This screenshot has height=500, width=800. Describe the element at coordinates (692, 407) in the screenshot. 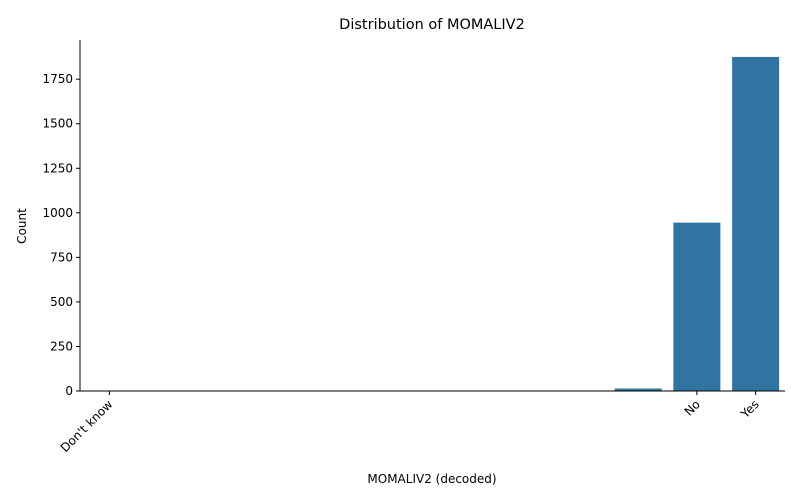

I see `x-tick-label: No` at that location.